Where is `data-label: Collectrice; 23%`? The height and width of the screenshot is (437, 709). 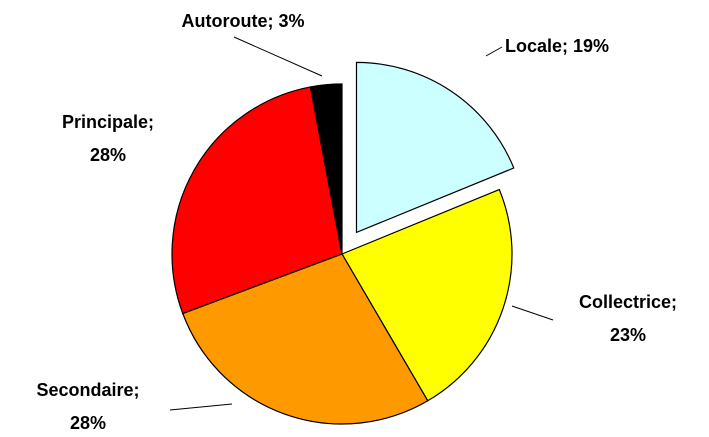
data-label: Collectrice; 23% is located at coordinates (628, 318).